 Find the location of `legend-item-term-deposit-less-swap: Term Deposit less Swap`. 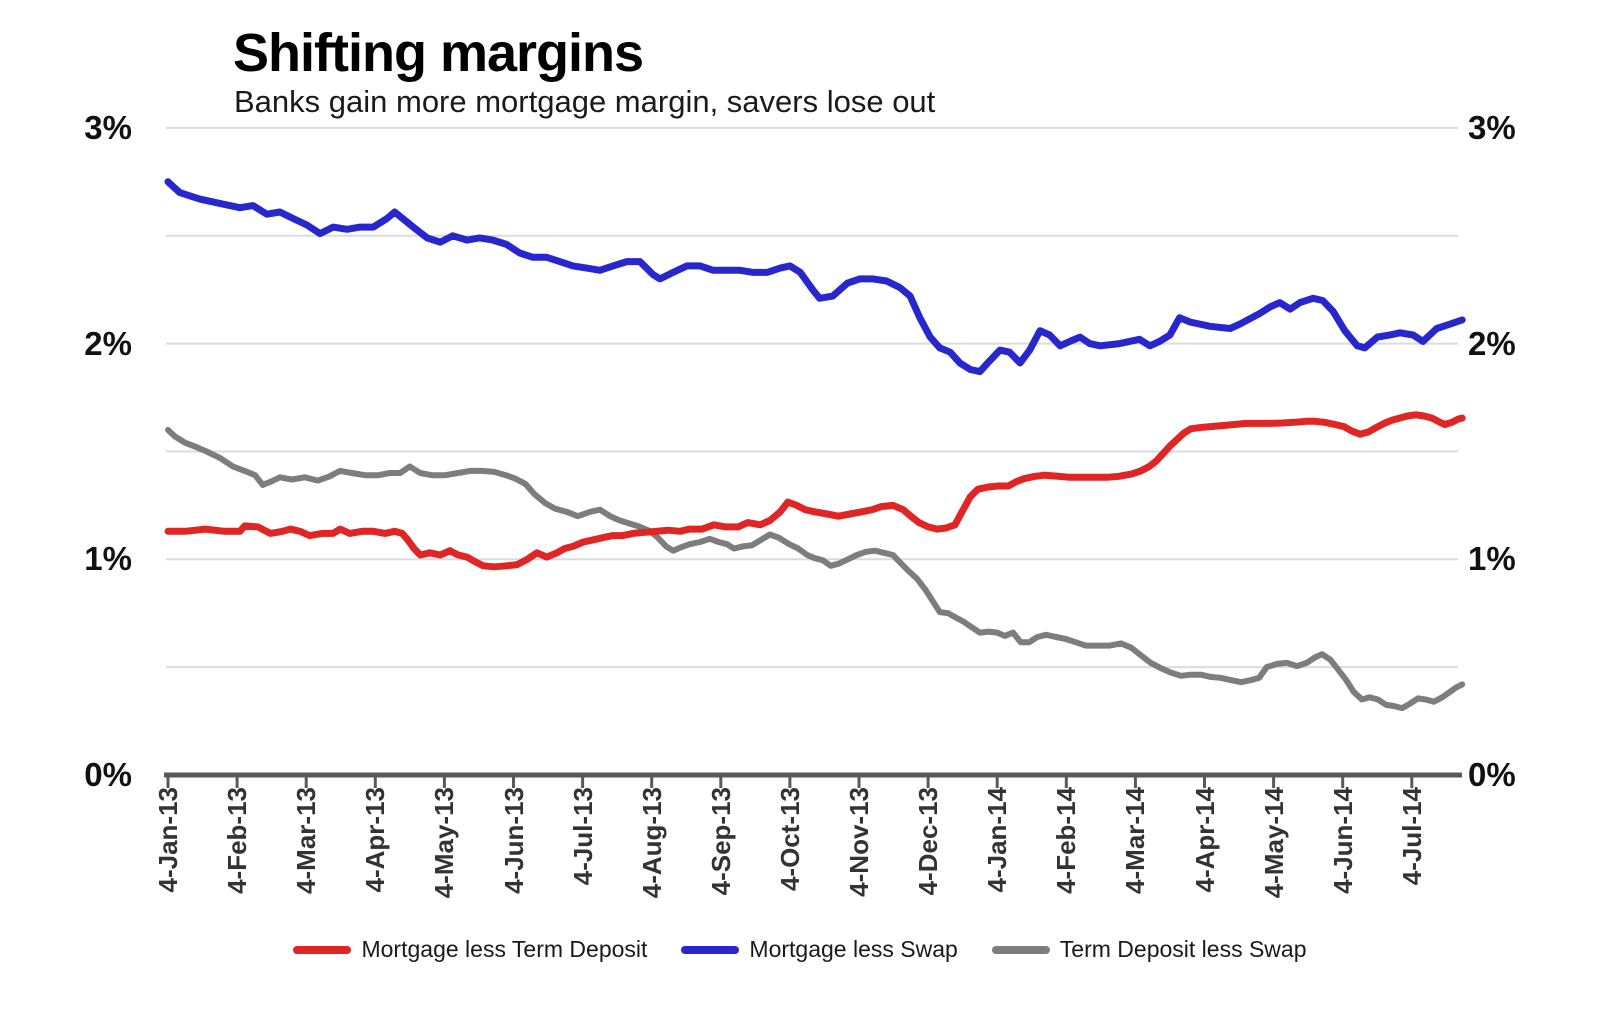

legend-item-term-deposit-less-swap: Term Deposit less Swap is located at coordinates (1149, 949).